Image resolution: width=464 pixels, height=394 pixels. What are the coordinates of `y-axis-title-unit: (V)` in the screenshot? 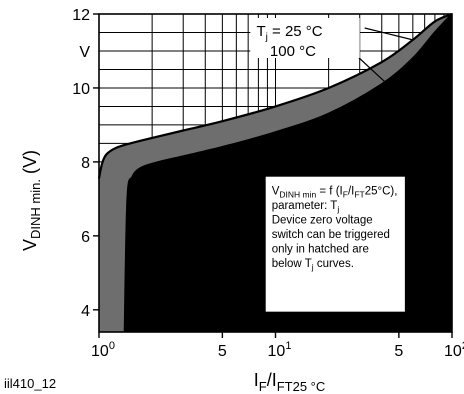 It's located at (30, 164).